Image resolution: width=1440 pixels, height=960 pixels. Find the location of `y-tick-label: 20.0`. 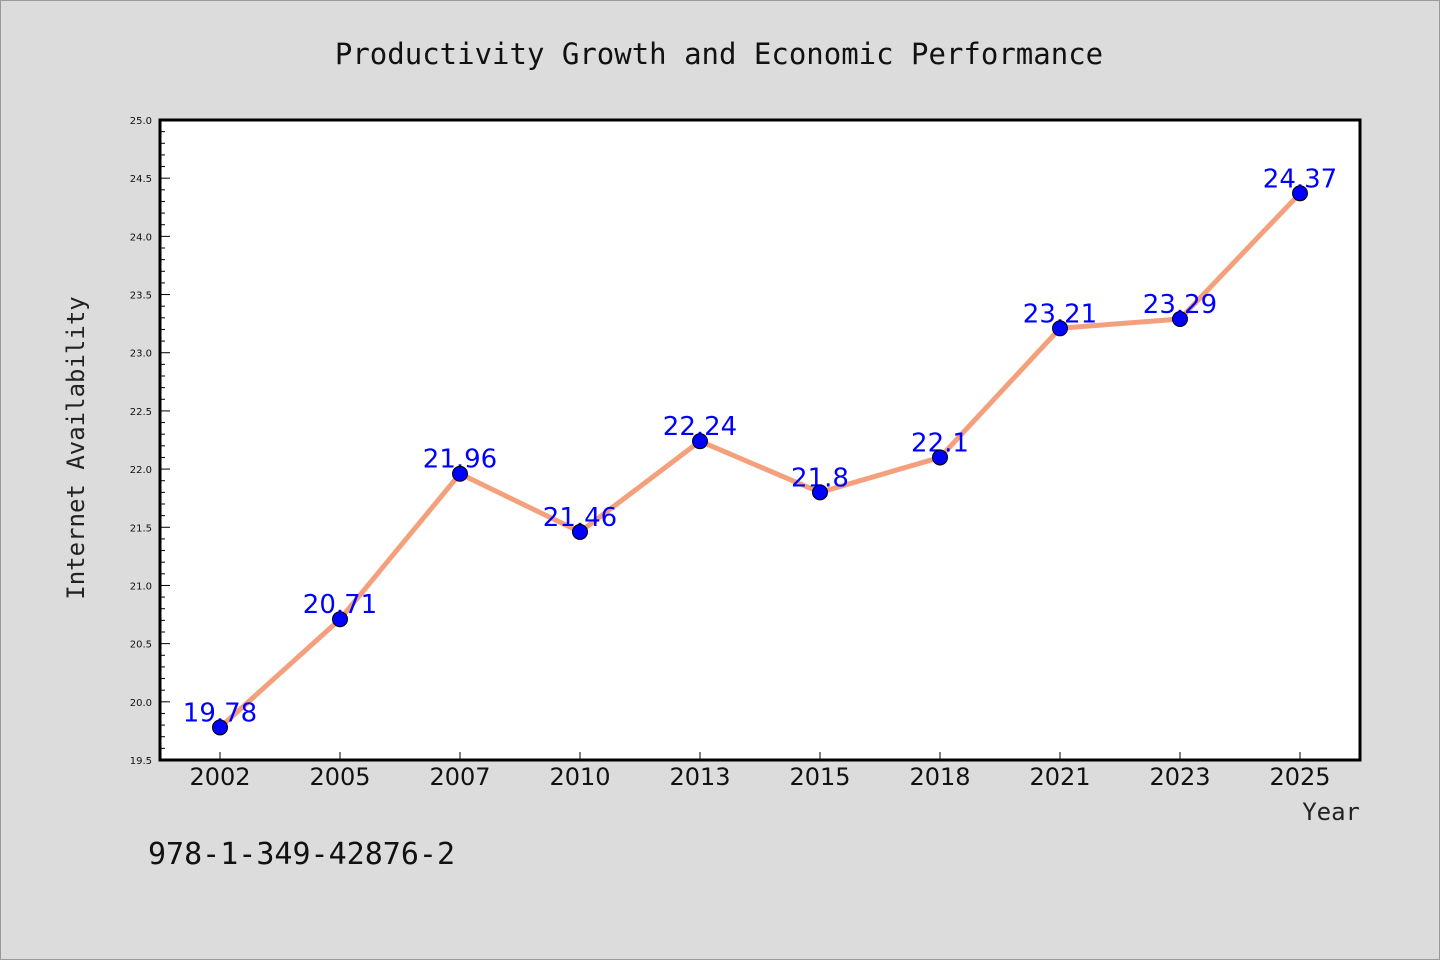

y-tick-label: 20.0 is located at coordinates (141, 703).